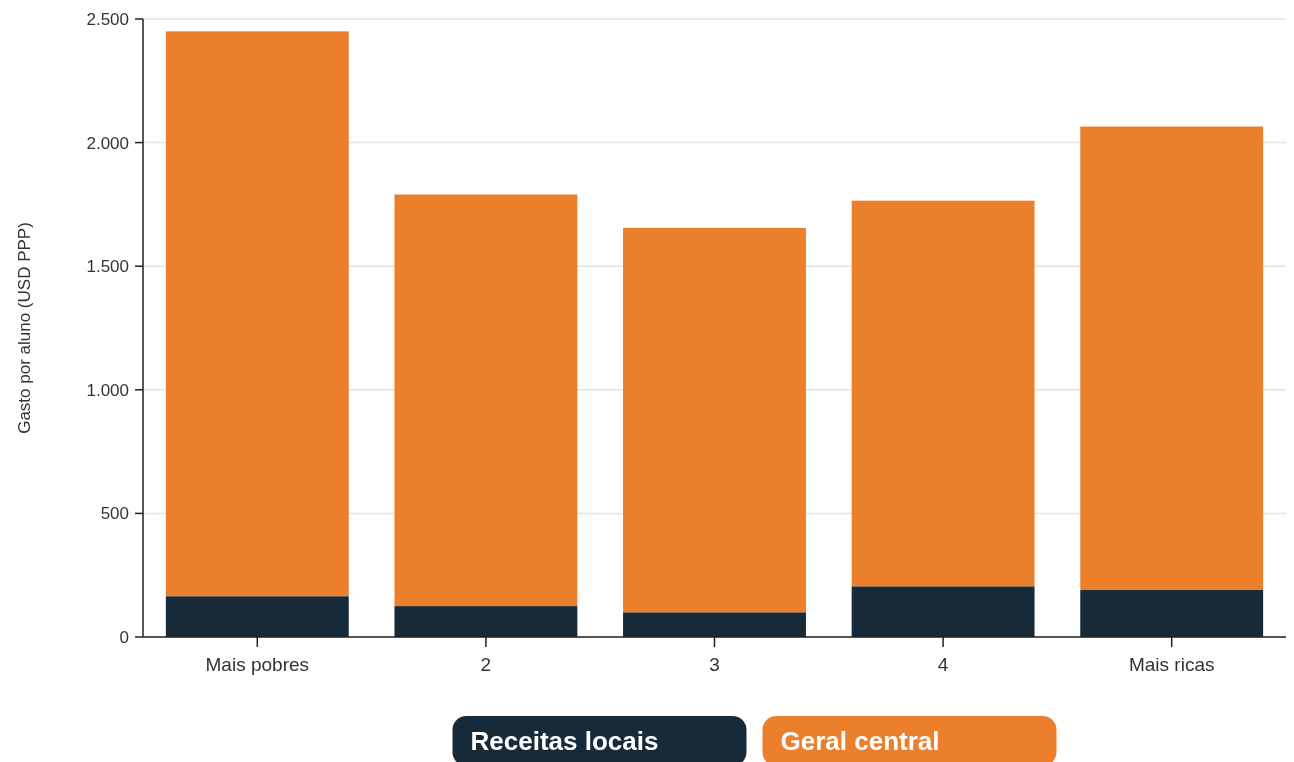 This screenshot has width=1294, height=762. I want to click on y-axis-title: Gasto por aluno (USD PPP), so click(24, 328).